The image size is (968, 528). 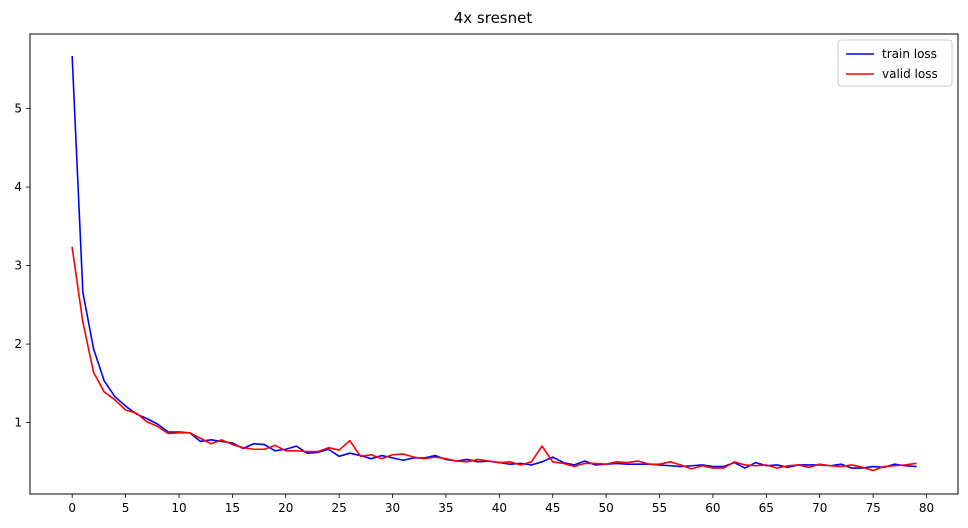 I want to click on x-tick-label: 0, so click(x=72, y=508).